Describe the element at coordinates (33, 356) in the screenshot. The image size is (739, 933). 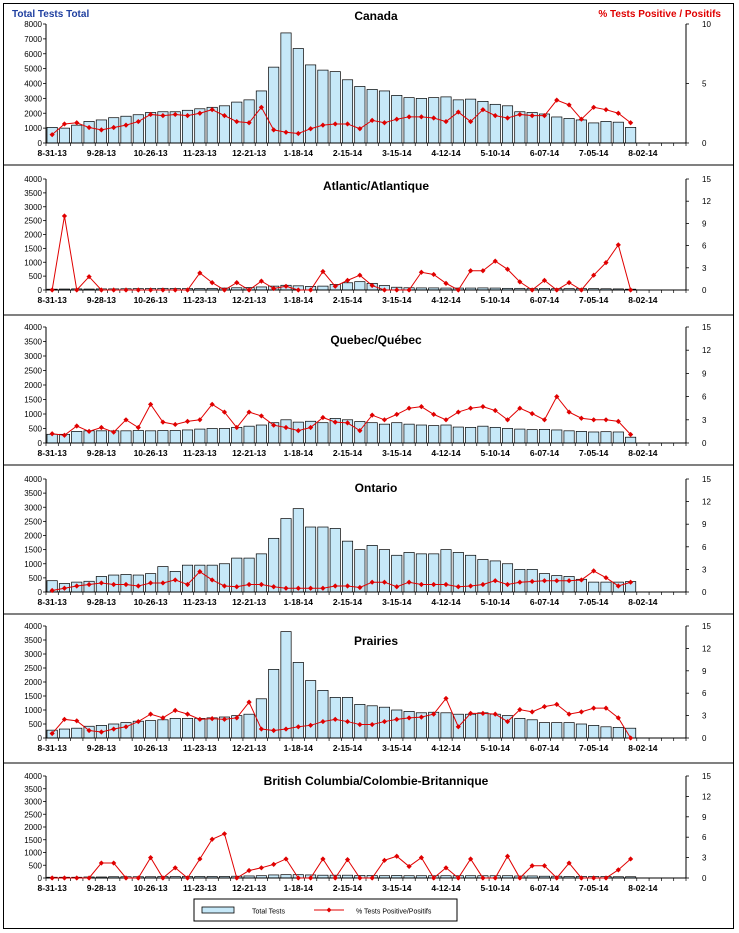
I see `y-tick-label: 3000` at that location.